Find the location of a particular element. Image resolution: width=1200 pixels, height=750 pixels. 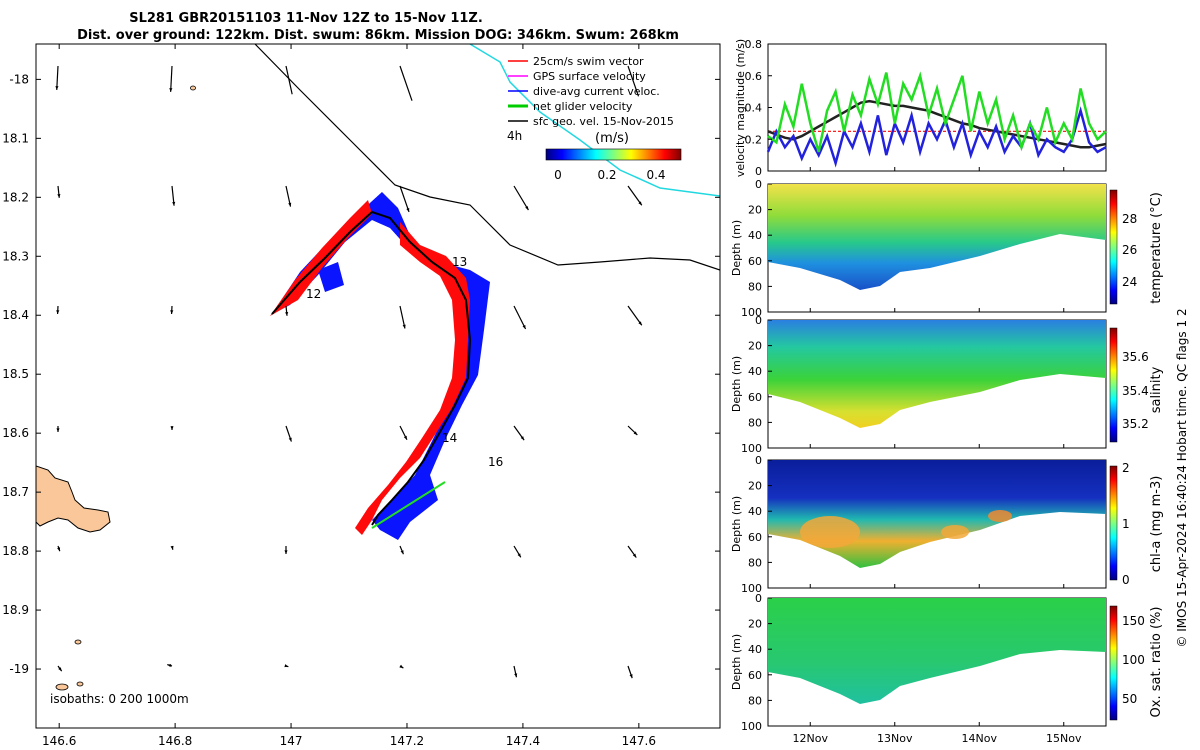

day-label-14: 14 is located at coordinates (449, 438).